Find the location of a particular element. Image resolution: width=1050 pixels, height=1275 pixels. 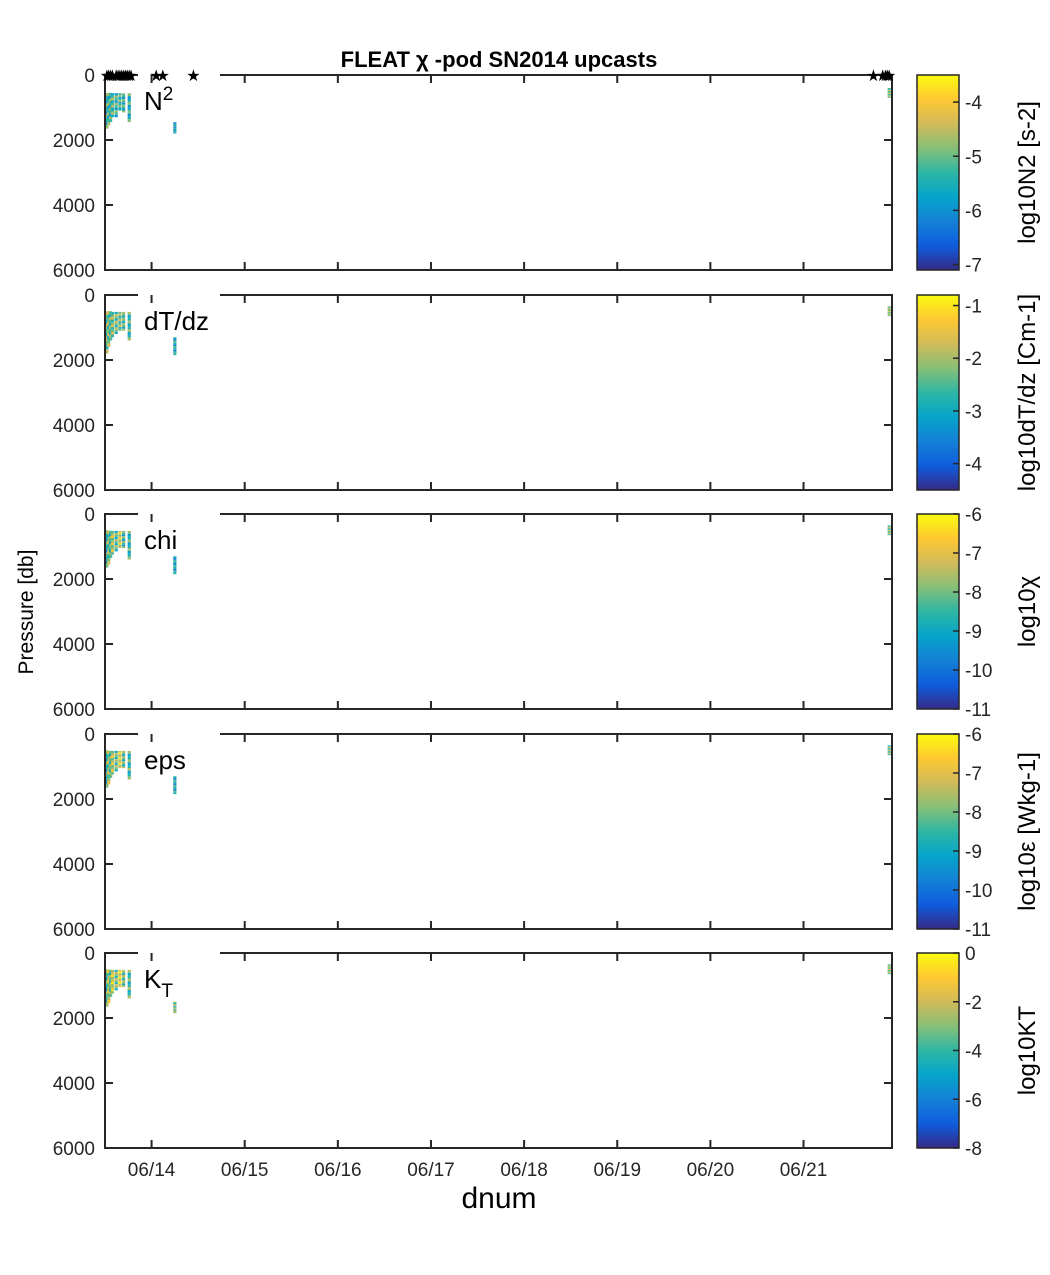

y-tick-label-N2-2: 4000 is located at coordinates (74, 206).